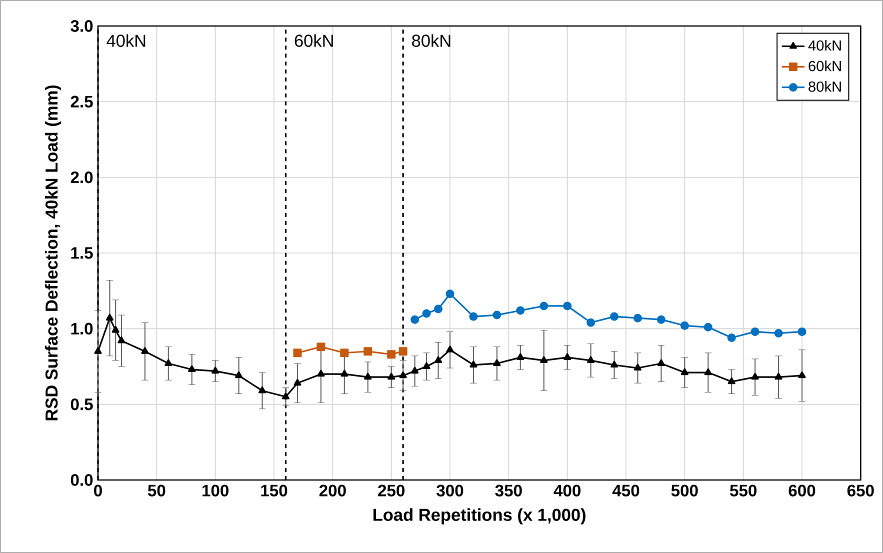 The height and width of the screenshot is (553, 883). I want to click on legend-label: 60kN, so click(824, 66).